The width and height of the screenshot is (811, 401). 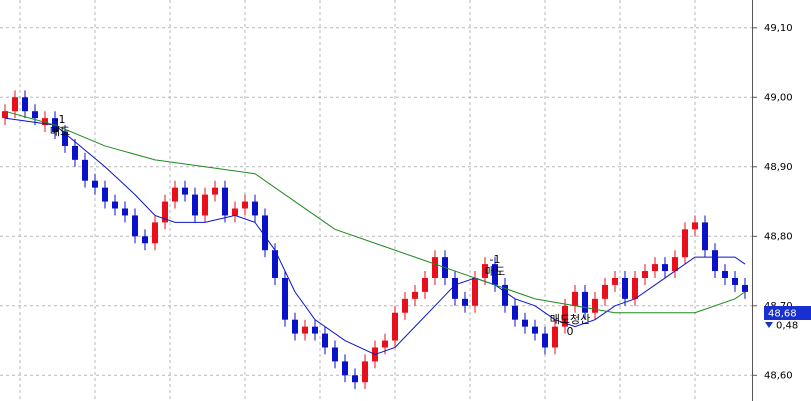 I want to click on annotation: 0, so click(x=570, y=331).